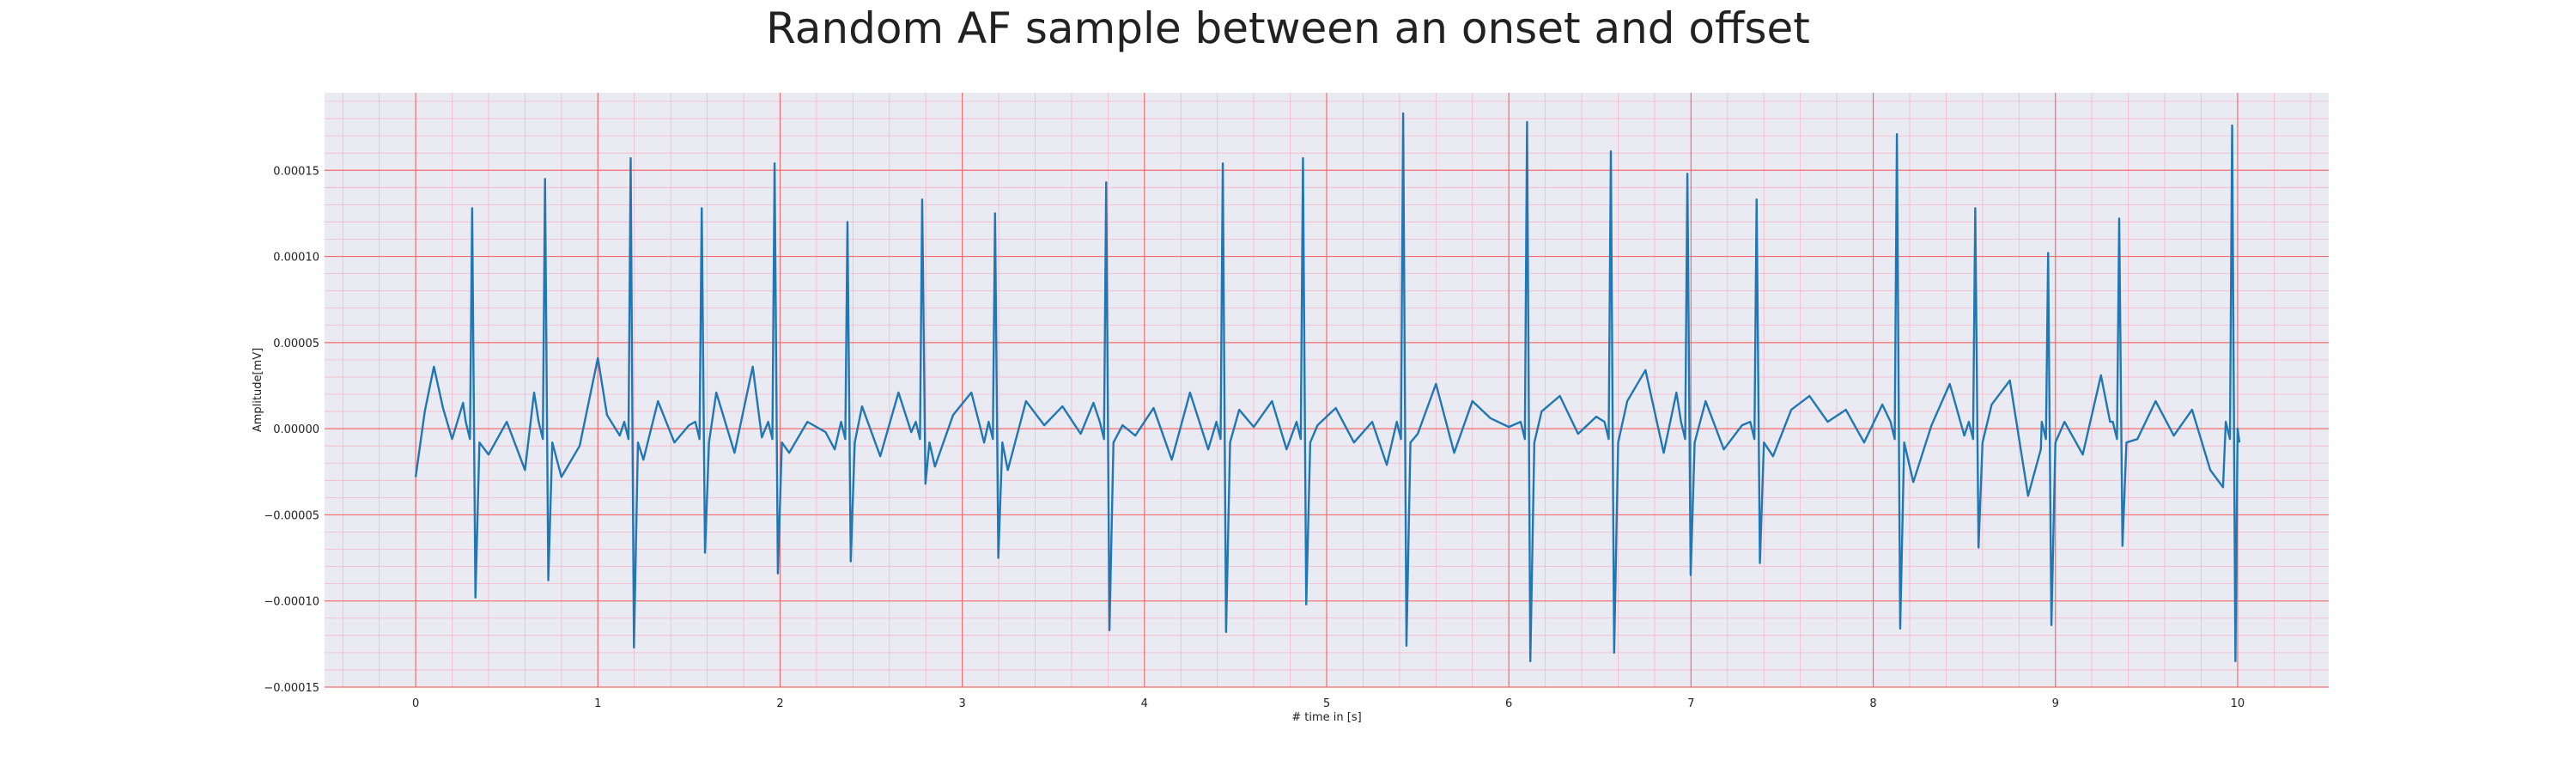 The image size is (2576, 773). I want to click on x-tick-label: 4, so click(1144, 703).